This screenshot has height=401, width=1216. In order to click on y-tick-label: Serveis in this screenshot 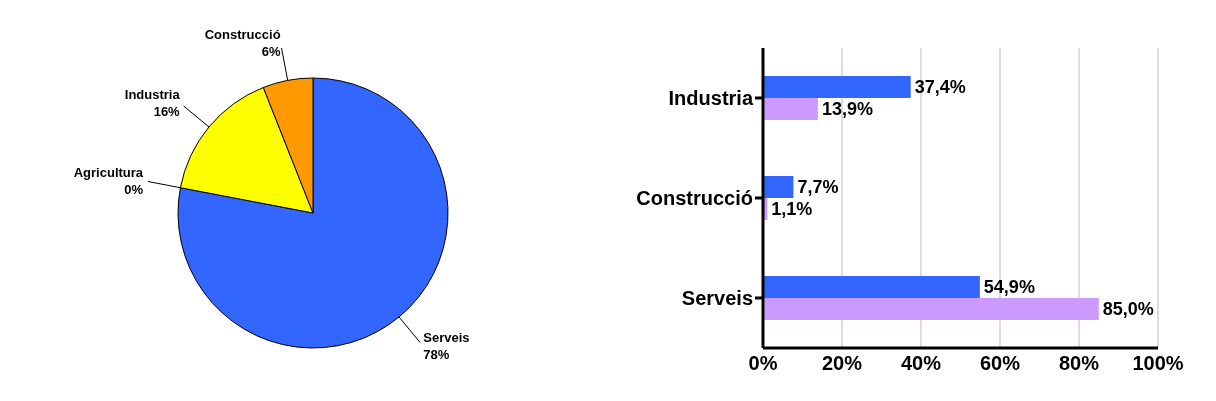, I will do `click(717, 298)`.